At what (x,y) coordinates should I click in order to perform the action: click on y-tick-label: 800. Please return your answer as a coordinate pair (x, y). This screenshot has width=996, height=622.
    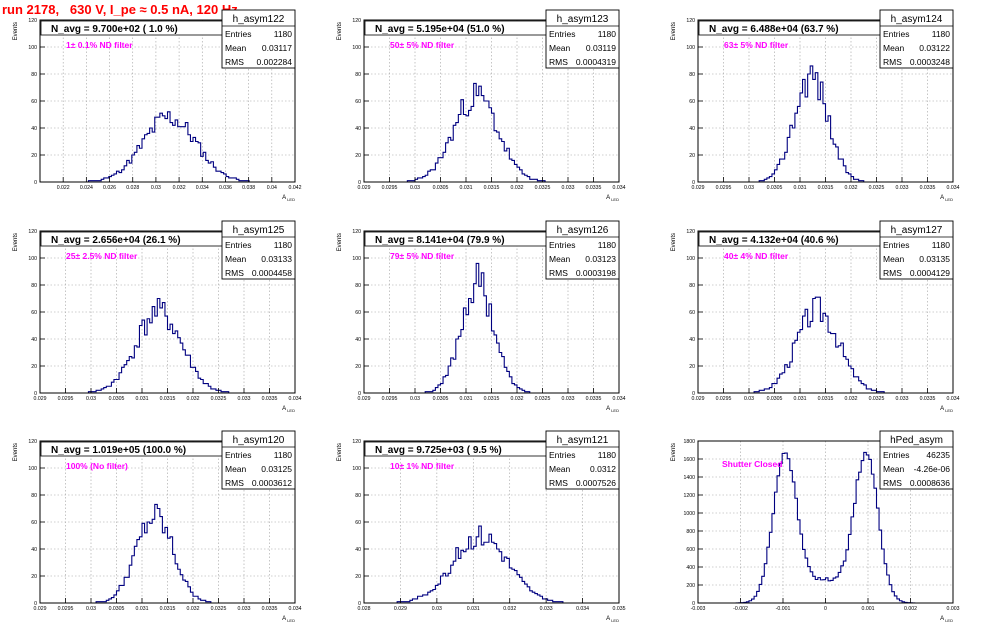
    Looking at the image, I should click on (690, 532).